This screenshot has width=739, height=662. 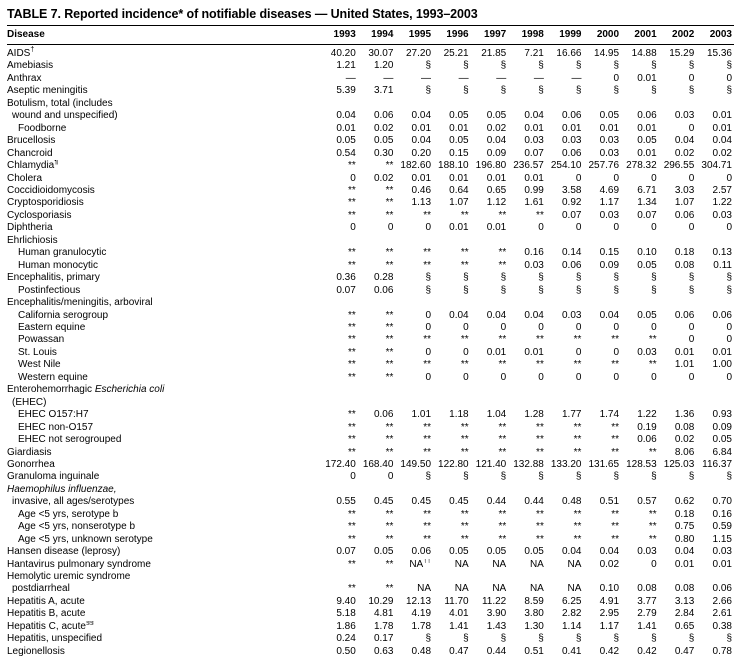 I want to click on value-cell: 0.02, so click(x=383, y=178).